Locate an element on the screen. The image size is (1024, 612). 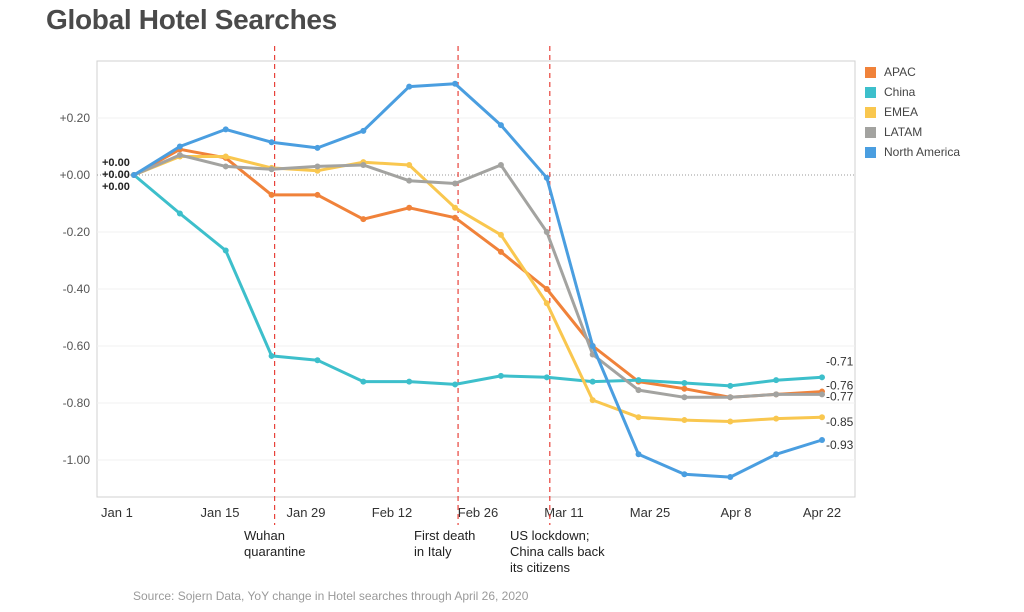
x-tick-label: Apr 8 is located at coordinates (735, 512).